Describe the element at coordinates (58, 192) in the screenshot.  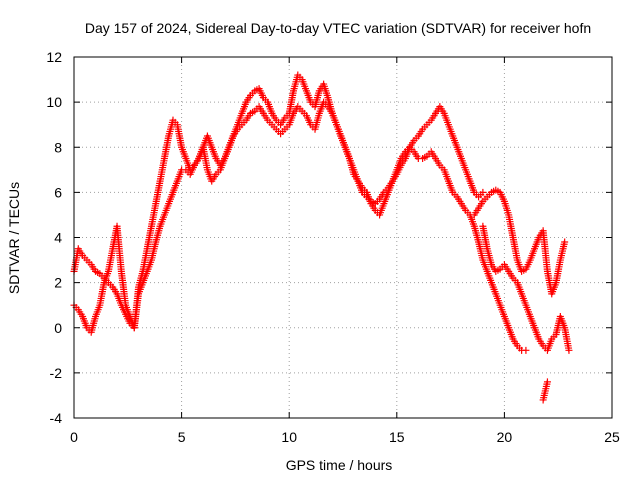
I see `y-tick-label: 6` at that location.